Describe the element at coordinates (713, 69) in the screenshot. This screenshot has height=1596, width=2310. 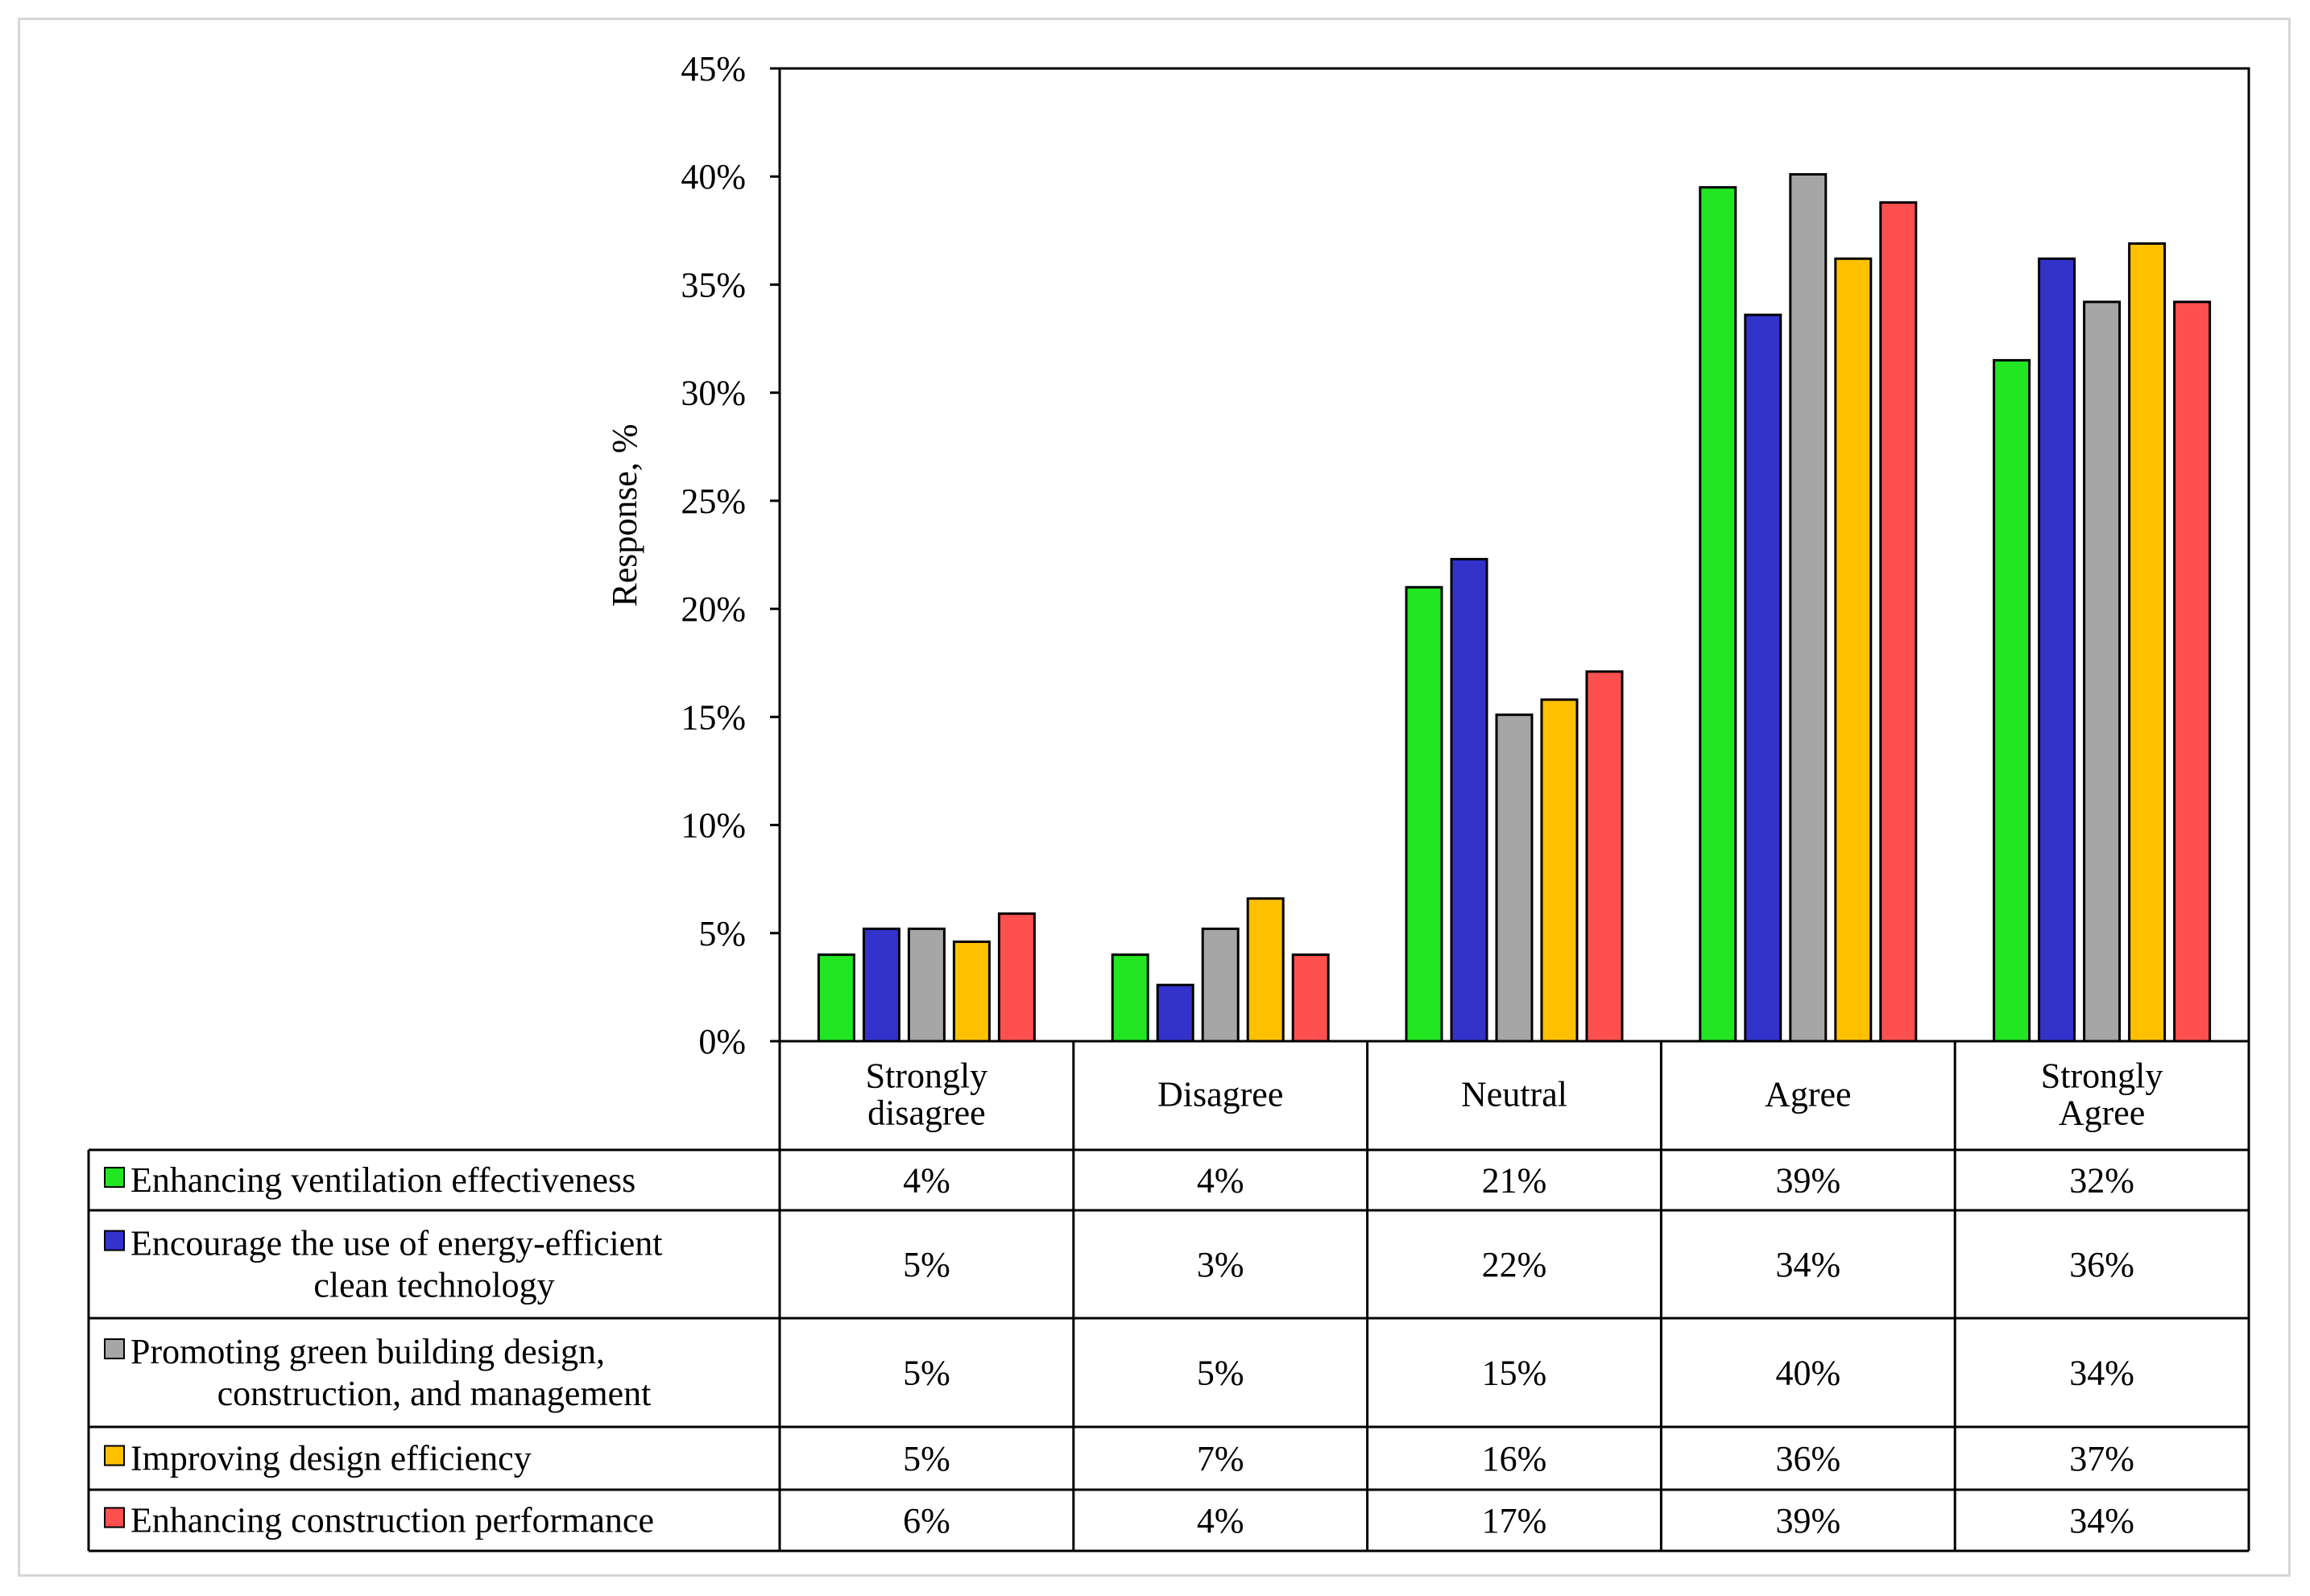
I see `y-tick-label: 45%` at that location.